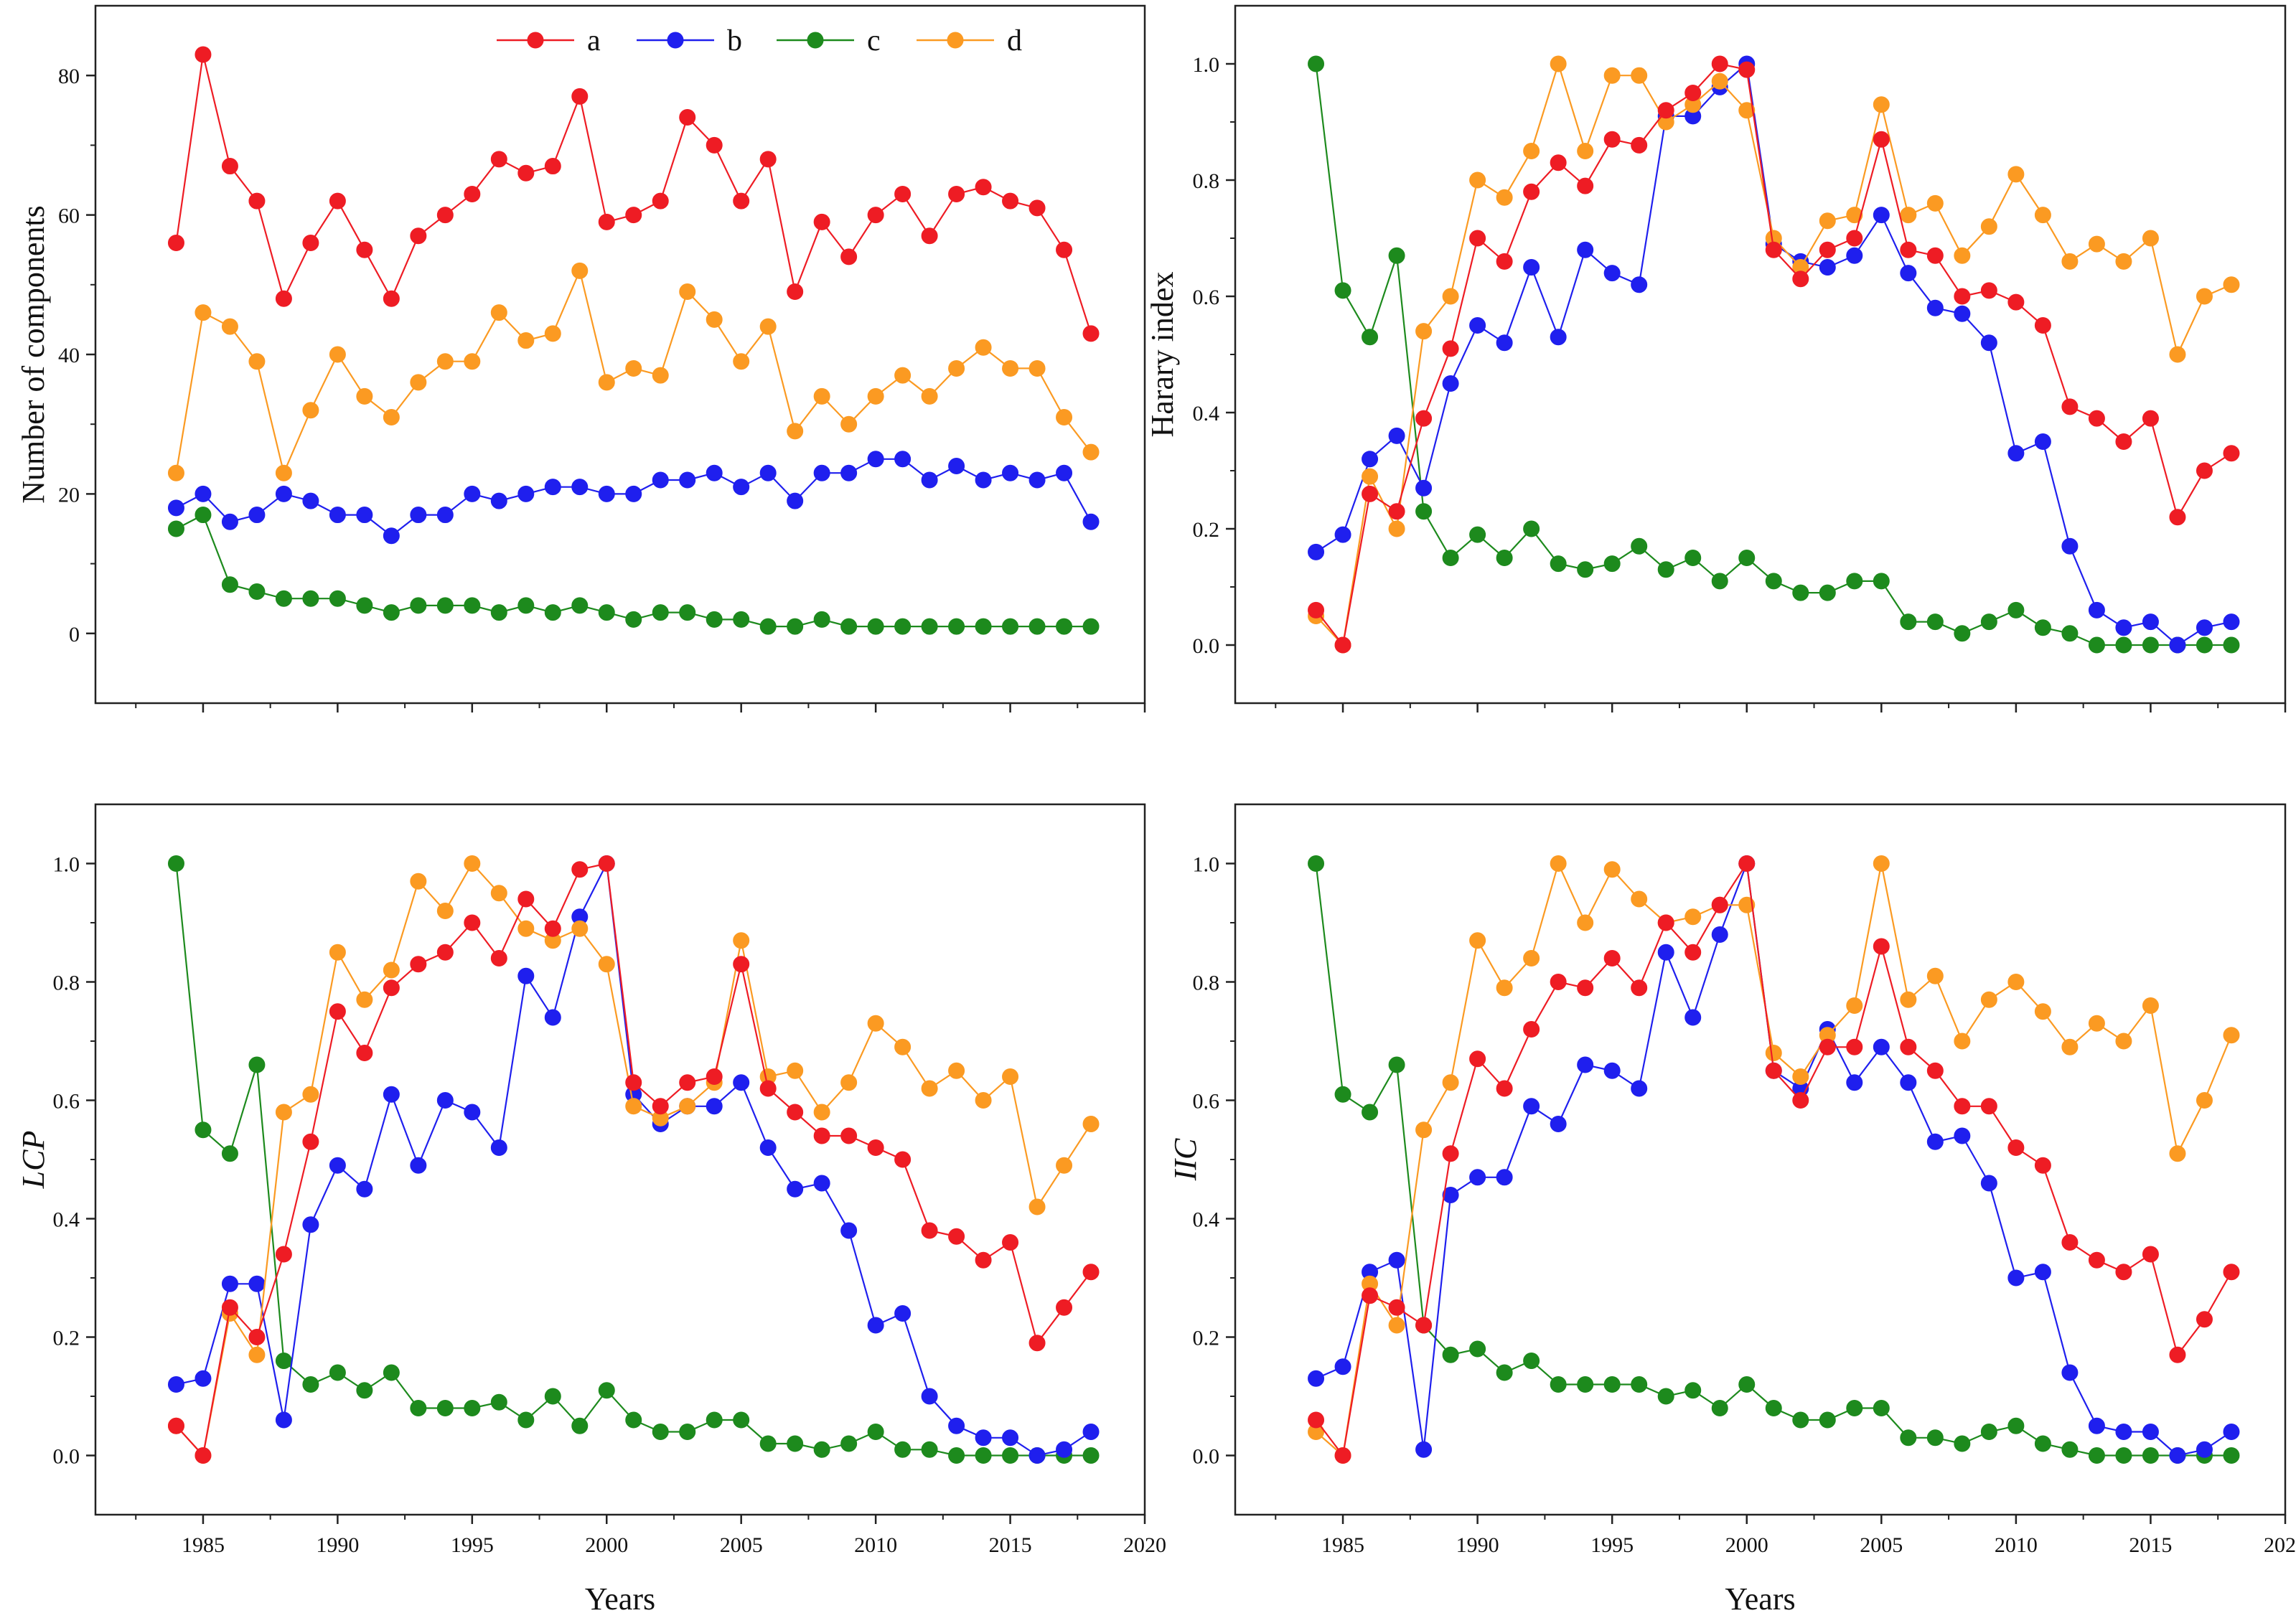  I want to click on series-line-a, so click(634, 1160).